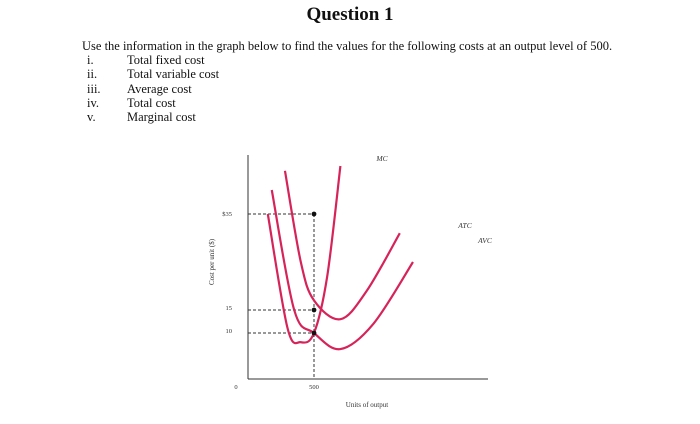 Image resolution: width=700 pixels, height=424 pixels. What do you see at coordinates (90, 60) in the screenshot?
I see `list-item-number: i.` at bounding box center [90, 60].